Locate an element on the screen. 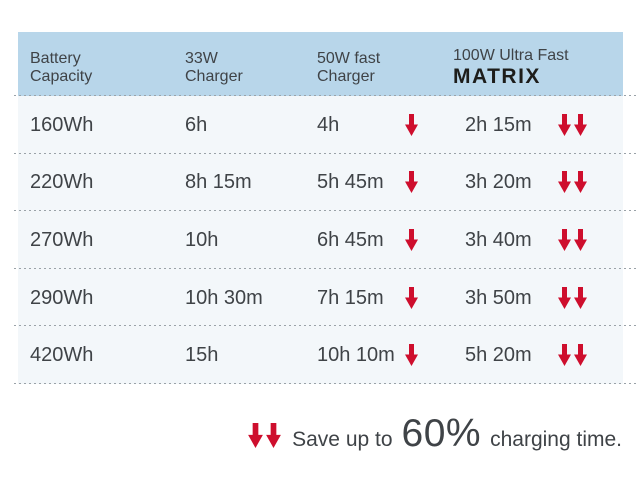  battery-capacity-value: 160Wh is located at coordinates (62, 124).